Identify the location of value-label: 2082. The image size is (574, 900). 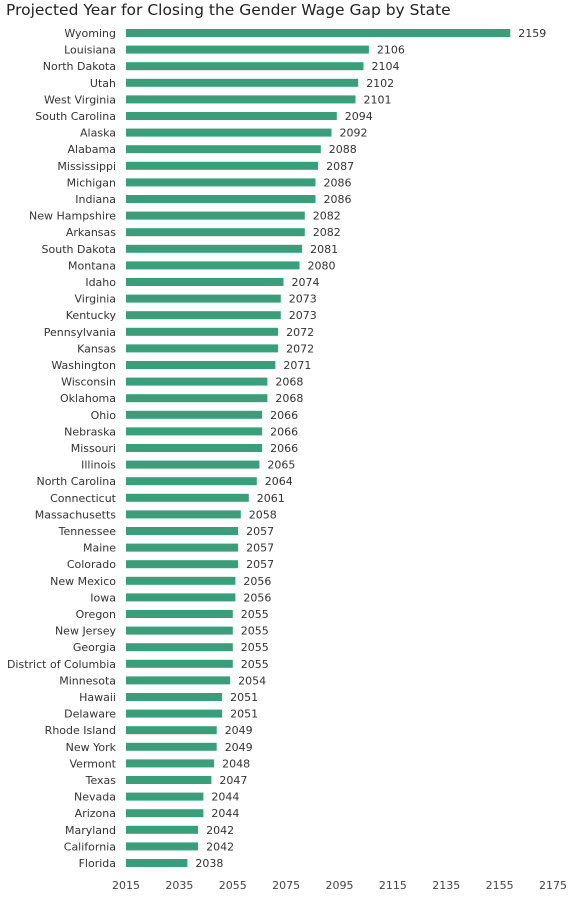
(327, 232).